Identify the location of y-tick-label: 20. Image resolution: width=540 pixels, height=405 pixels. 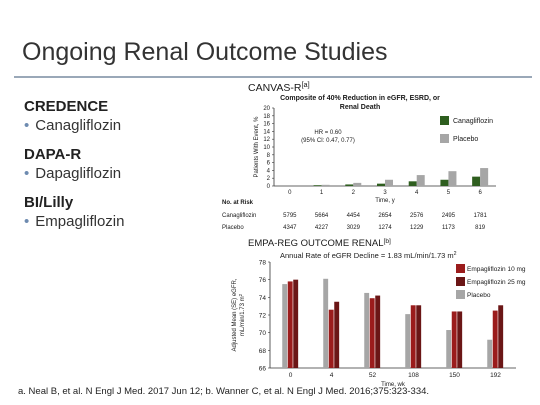
(266, 109).